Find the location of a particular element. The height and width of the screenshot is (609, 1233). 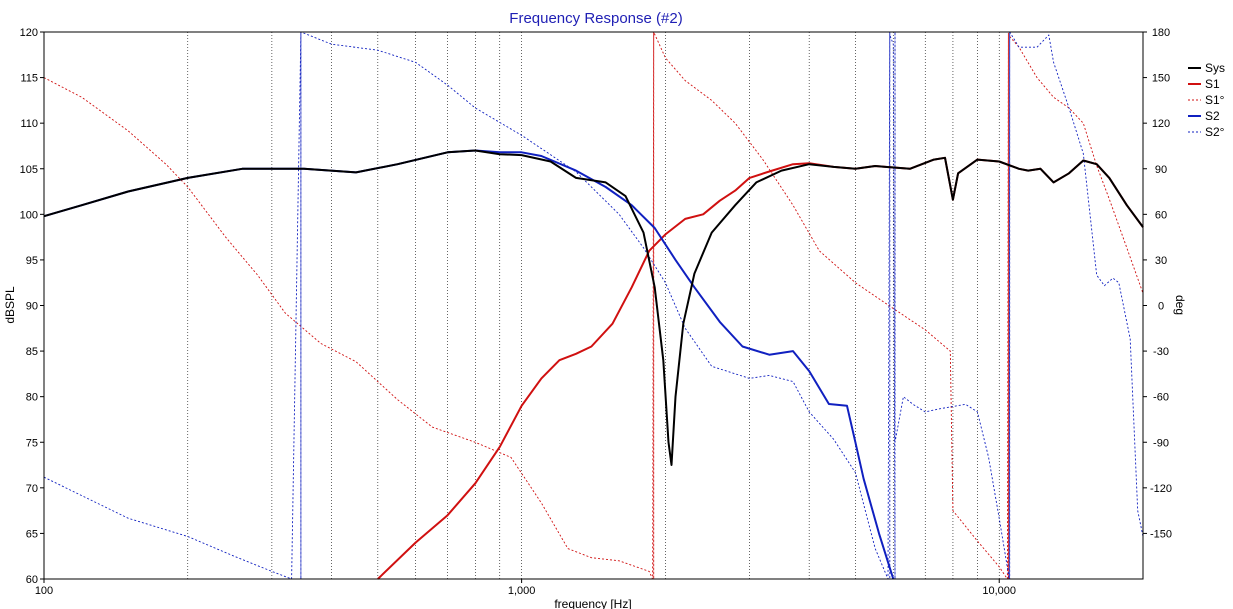

y2-axis-title: deg is located at coordinates (1180, 305).